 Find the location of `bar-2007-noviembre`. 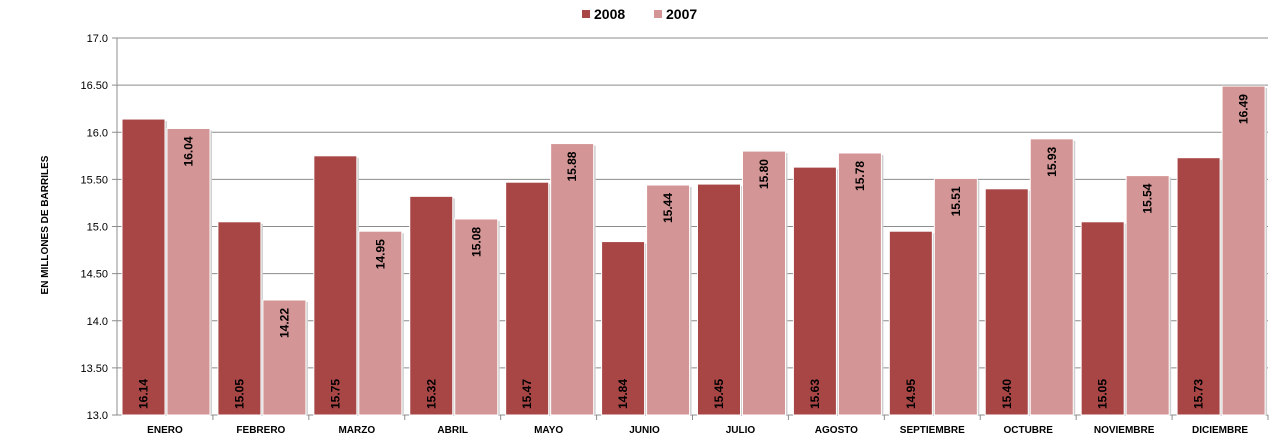

bar-2007-noviembre is located at coordinates (1147, 295).